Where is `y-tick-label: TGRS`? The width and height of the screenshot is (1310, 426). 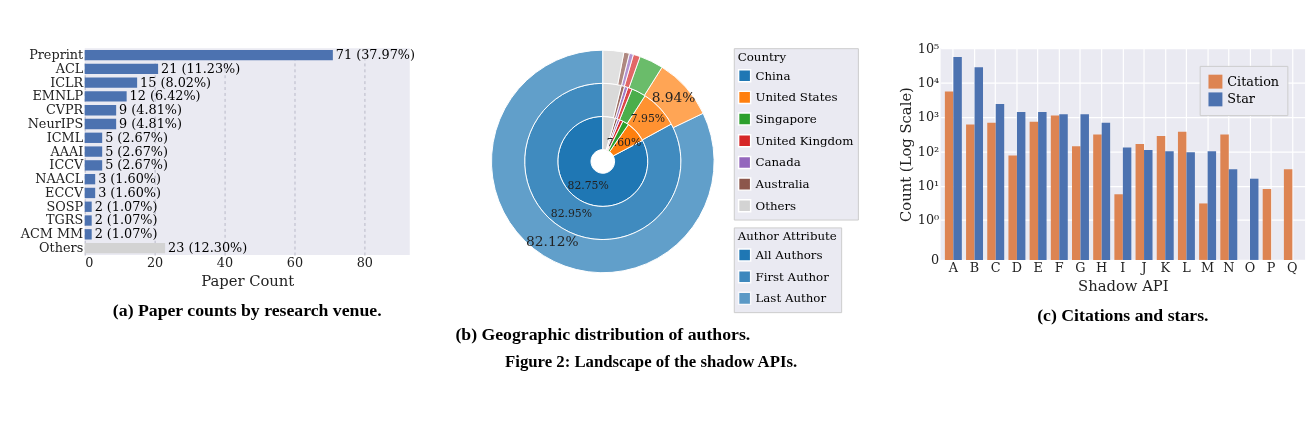
y-tick-label: TGRS is located at coordinates (65, 220).